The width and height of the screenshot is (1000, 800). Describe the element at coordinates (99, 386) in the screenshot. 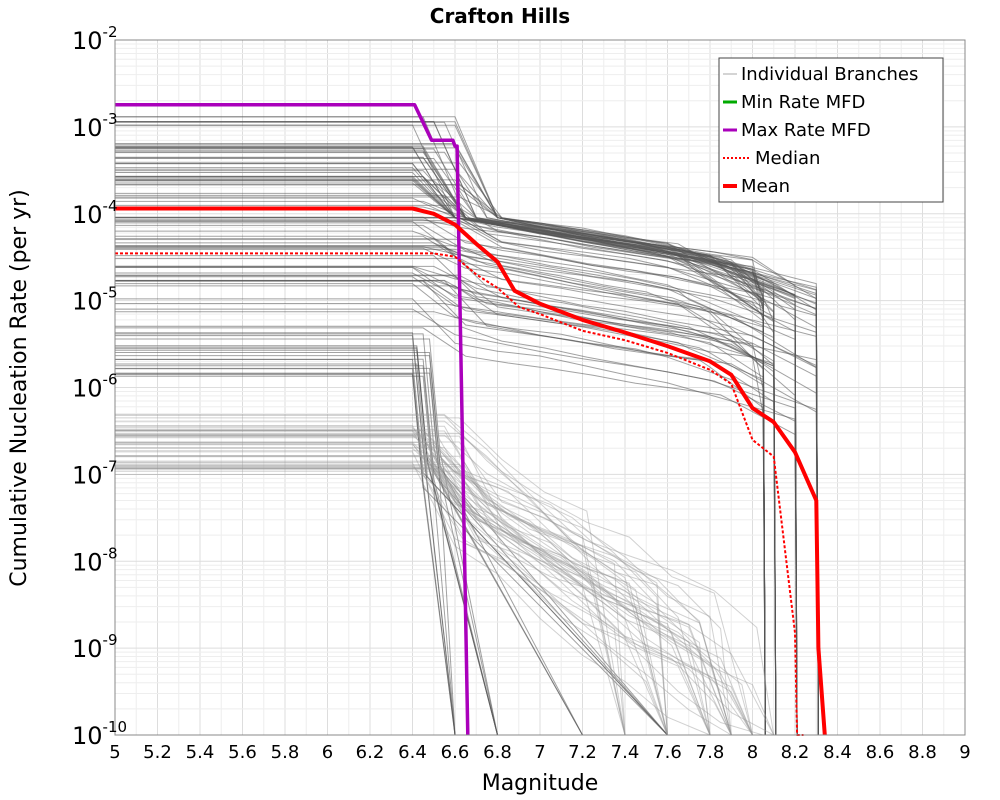

I see `y-axis-ticks: 10⁻² 10⁻³ 10⁻⁴ 10⁻⁵ 10⁻⁶ 10⁻⁷ 10⁻⁸ 10⁻⁹ 10⁻¹⁰` at that location.